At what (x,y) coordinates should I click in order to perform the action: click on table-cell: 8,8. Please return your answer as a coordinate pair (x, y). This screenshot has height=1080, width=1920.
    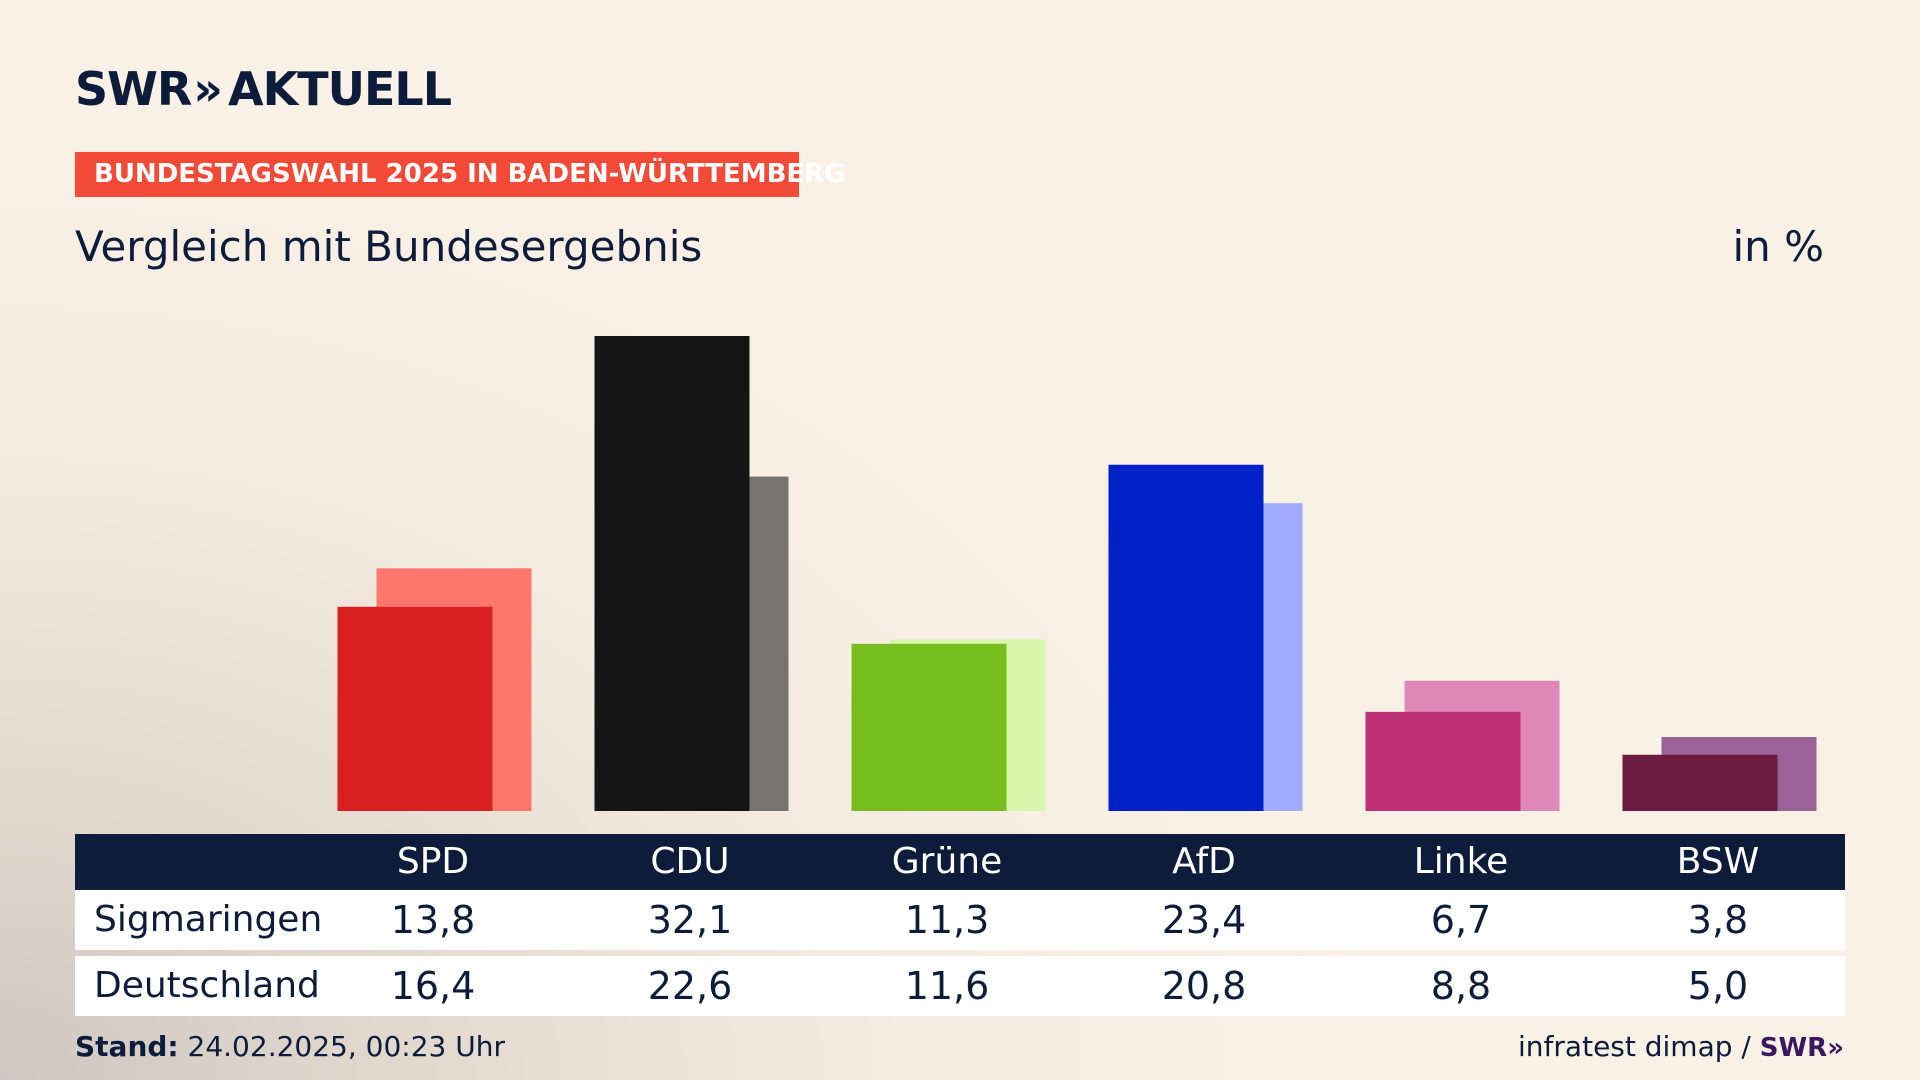
    Looking at the image, I should click on (1461, 986).